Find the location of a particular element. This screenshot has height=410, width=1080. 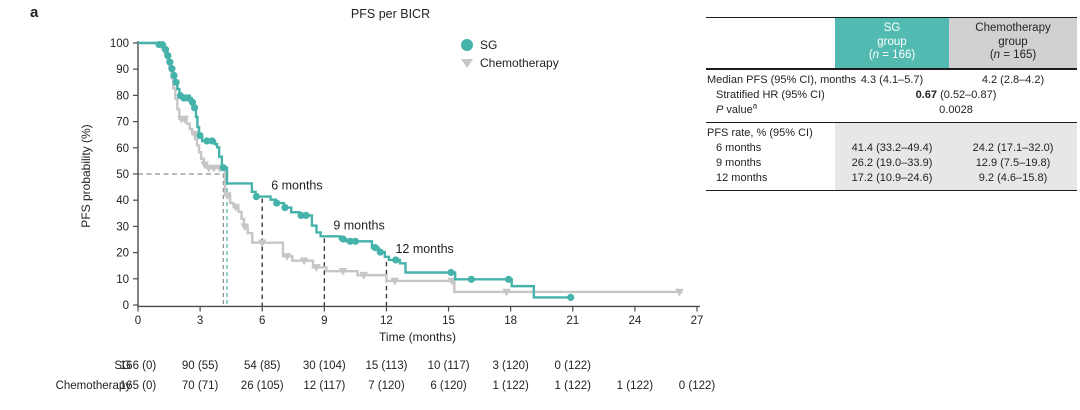

rate-9mo-sg-value: 26.2 (19.0–33.9) is located at coordinates (892, 162).